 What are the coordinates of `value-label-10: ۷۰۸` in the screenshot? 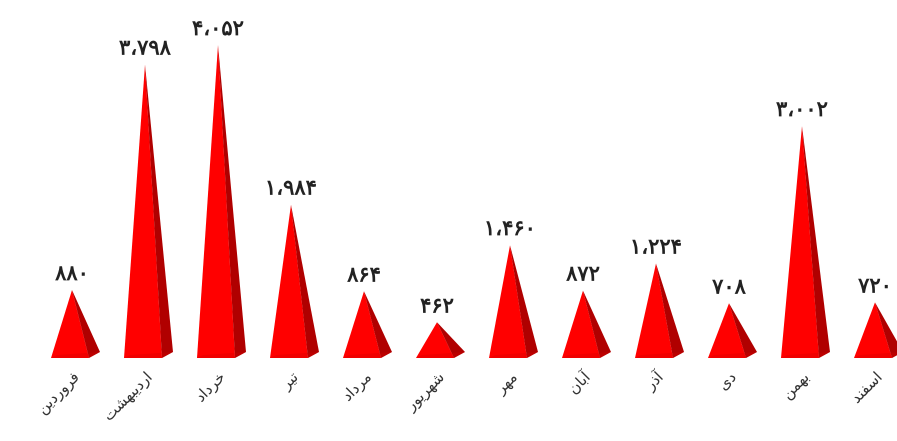 It's located at (729, 285).